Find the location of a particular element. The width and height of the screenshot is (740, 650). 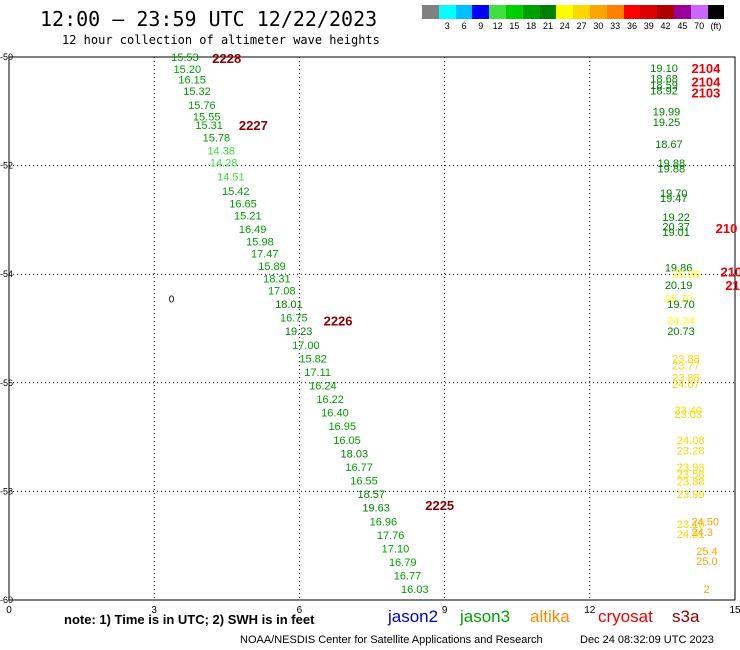

color-scale-labels: 3 6 9 12 15 18 21 24 27 30 33 36 39 42 45 70 (ft) is located at coordinates (573, 26).